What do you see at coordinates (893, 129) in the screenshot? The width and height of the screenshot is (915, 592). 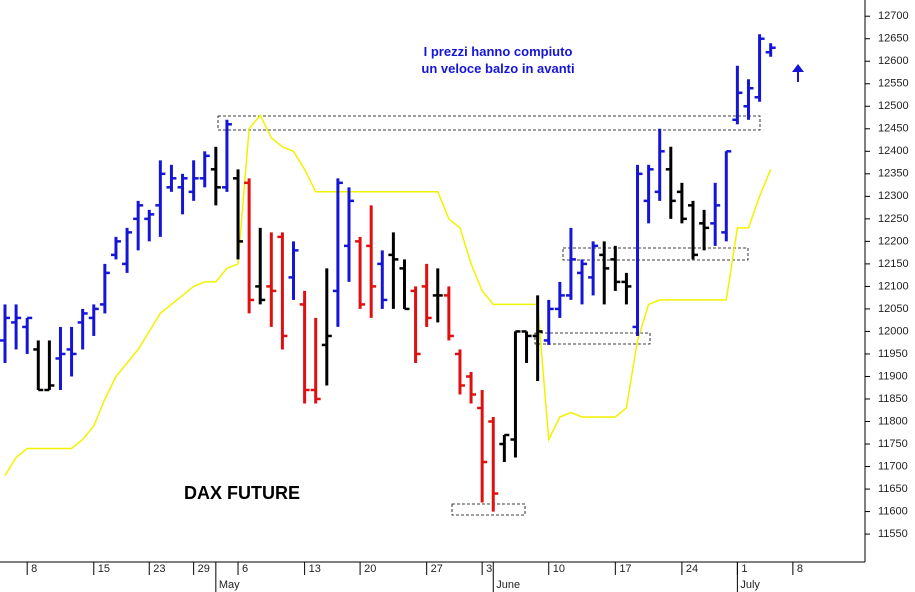 I see `y-tick-label: 12450` at bounding box center [893, 129].